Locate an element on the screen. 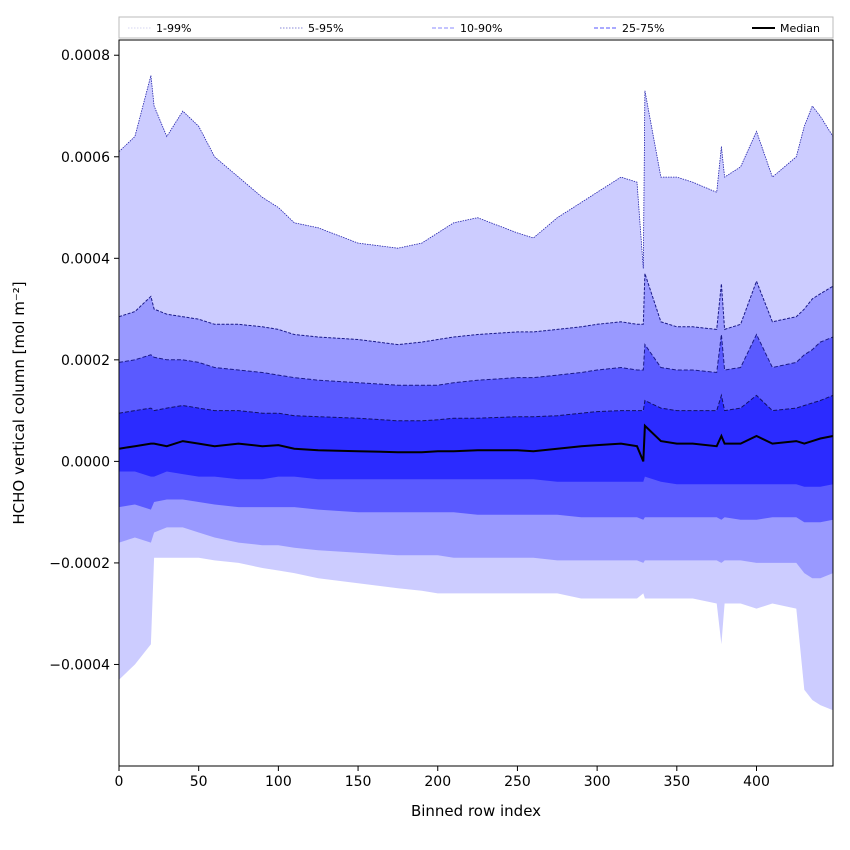 Image resolution: width=850 pixels, height=850 pixels. legend-label-4: Median is located at coordinates (800, 28).